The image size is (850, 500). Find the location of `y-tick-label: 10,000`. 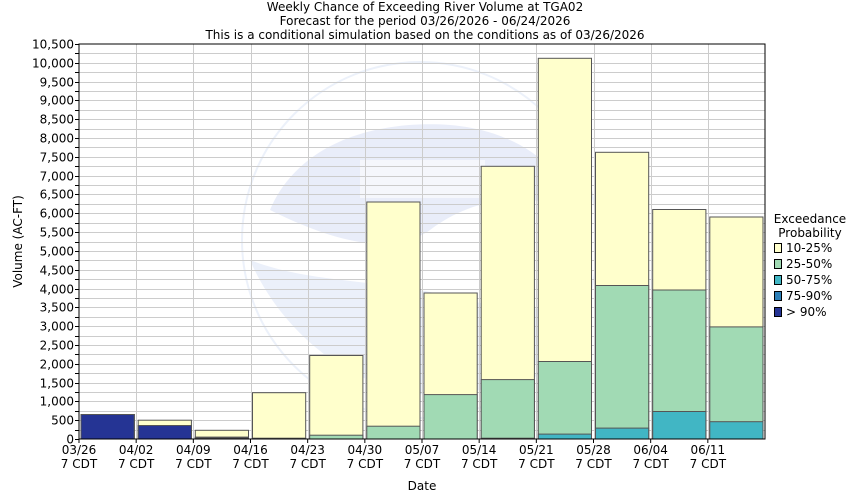

y-tick-label: 10,000 is located at coordinates (53, 64).